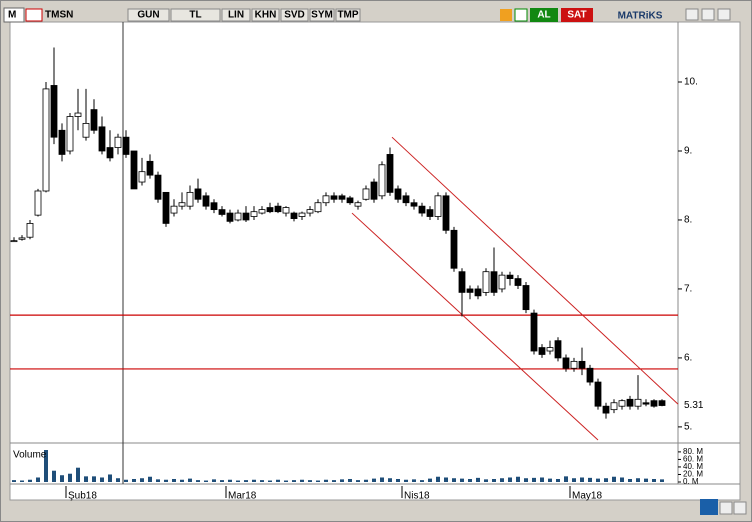  I want to click on y-tick-label: 7., so click(688, 289).